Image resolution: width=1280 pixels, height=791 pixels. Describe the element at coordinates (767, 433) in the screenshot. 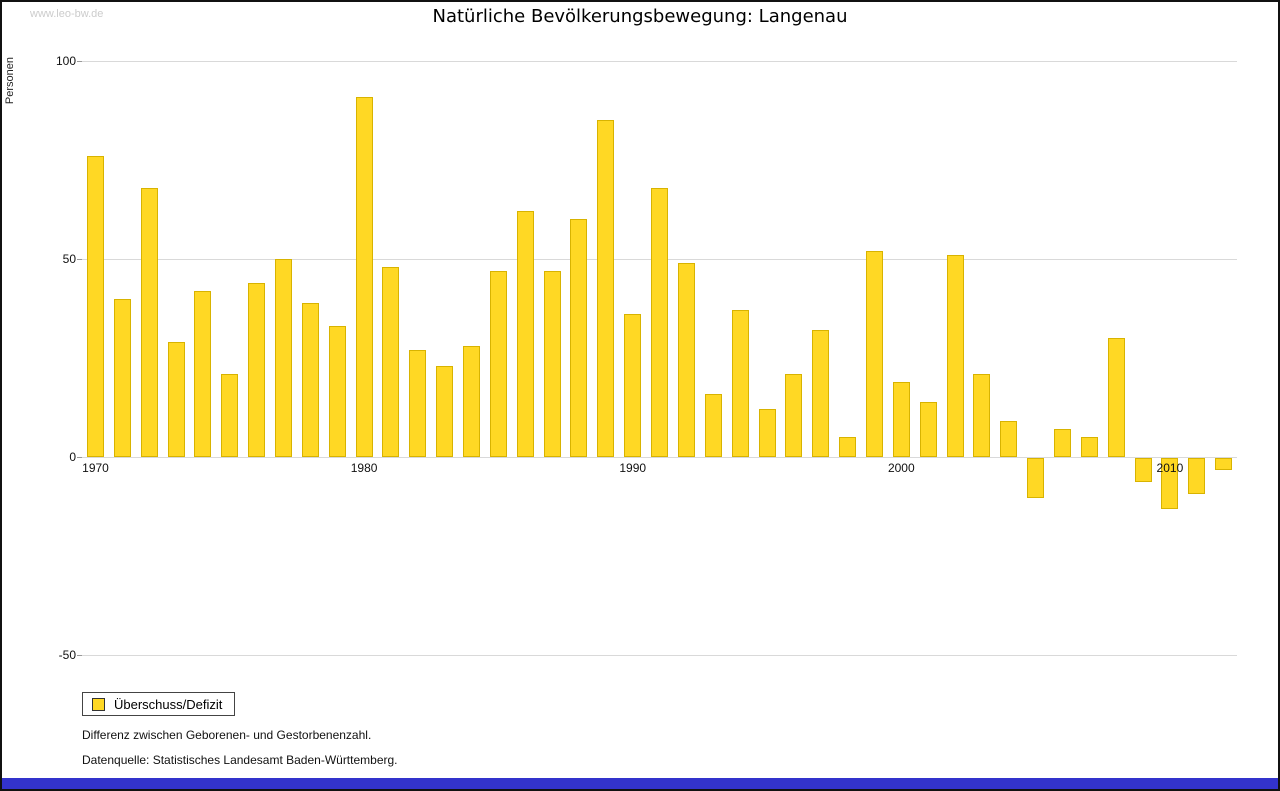

I see `bar-1995` at that location.